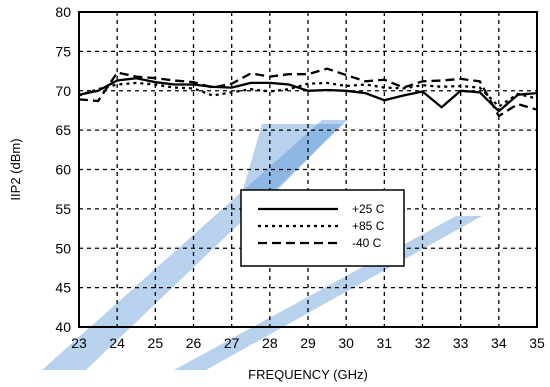 This screenshot has height=387, width=550. What do you see at coordinates (367, 243) in the screenshot?
I see `legend-label: -40 C` at bounding box center [367, 243].